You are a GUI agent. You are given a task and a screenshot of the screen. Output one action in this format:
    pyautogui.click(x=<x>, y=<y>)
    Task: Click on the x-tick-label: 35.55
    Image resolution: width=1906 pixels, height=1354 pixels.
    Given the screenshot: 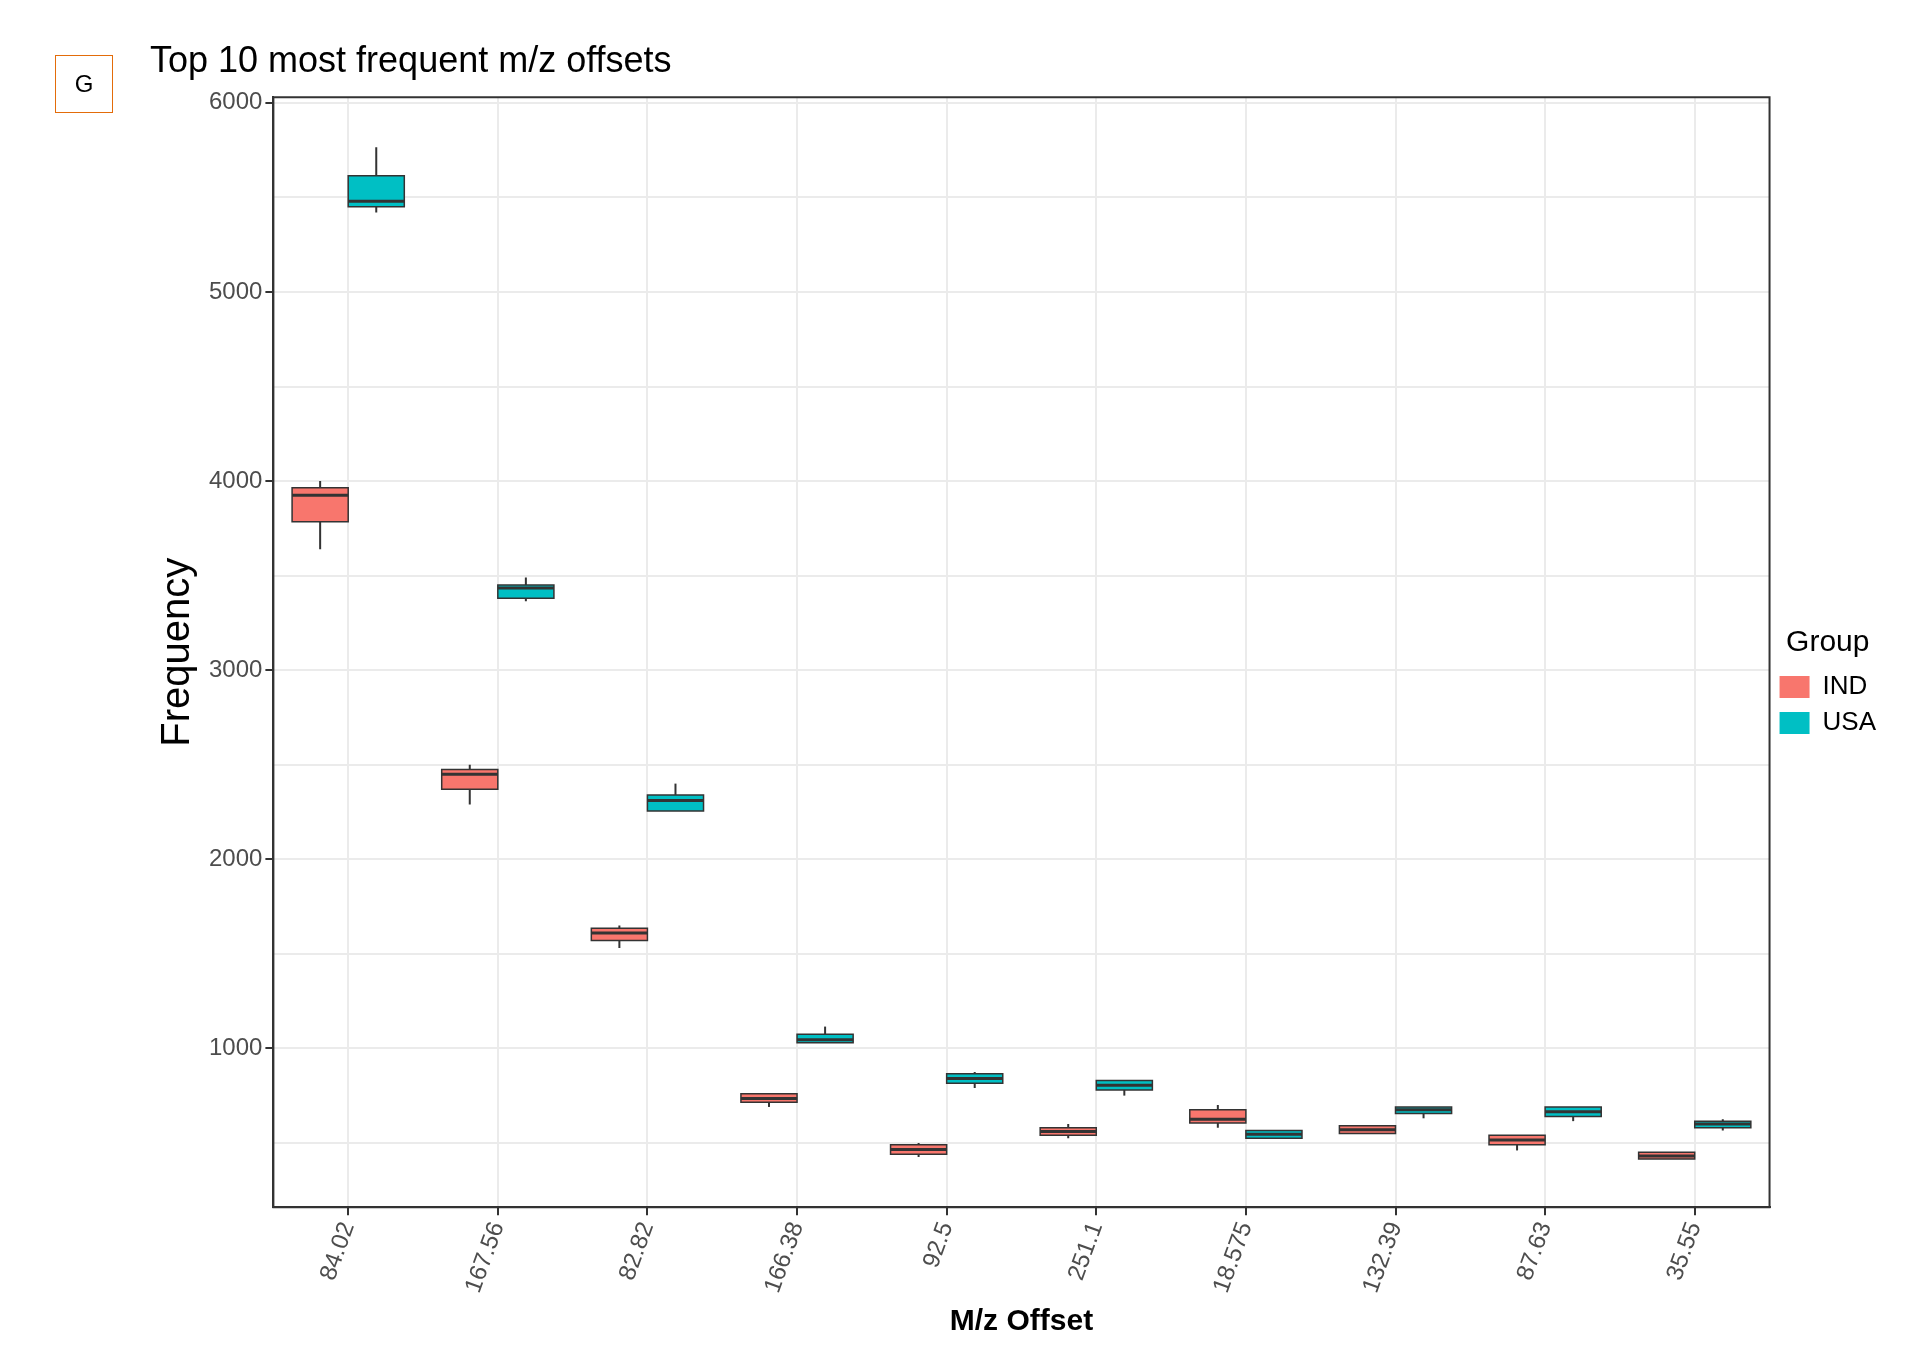 What is the action you would take?
    pyautogui.click(x=1682, y=1250)
    